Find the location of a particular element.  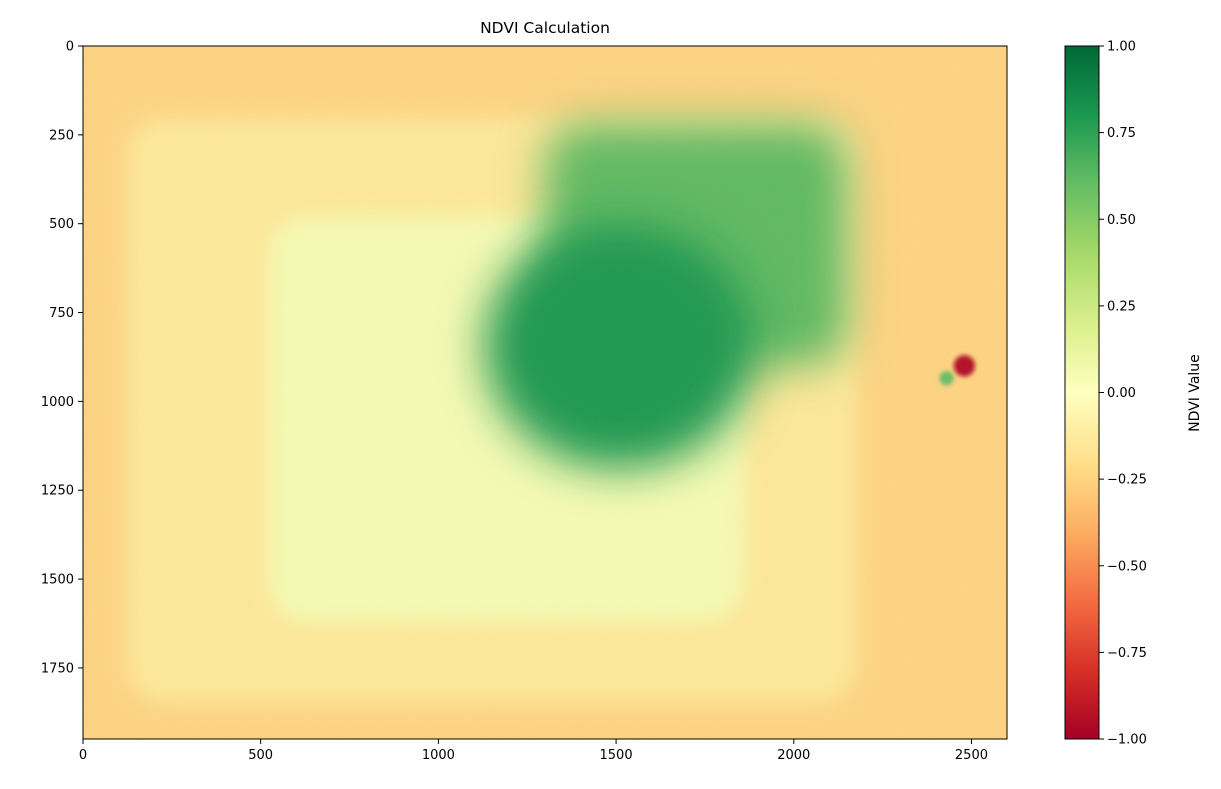

y-axis: 0 250 500 750 1000 1250 1500 1750 is located at coordinates (62, 358).